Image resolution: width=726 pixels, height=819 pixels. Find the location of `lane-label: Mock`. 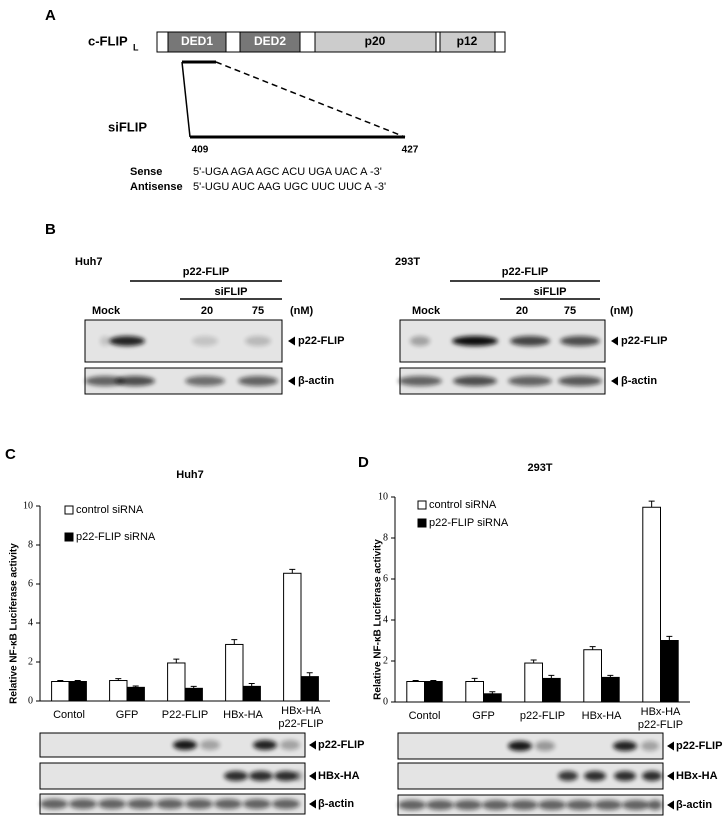

lane-label: Mock is located at coordinates (106, 311).